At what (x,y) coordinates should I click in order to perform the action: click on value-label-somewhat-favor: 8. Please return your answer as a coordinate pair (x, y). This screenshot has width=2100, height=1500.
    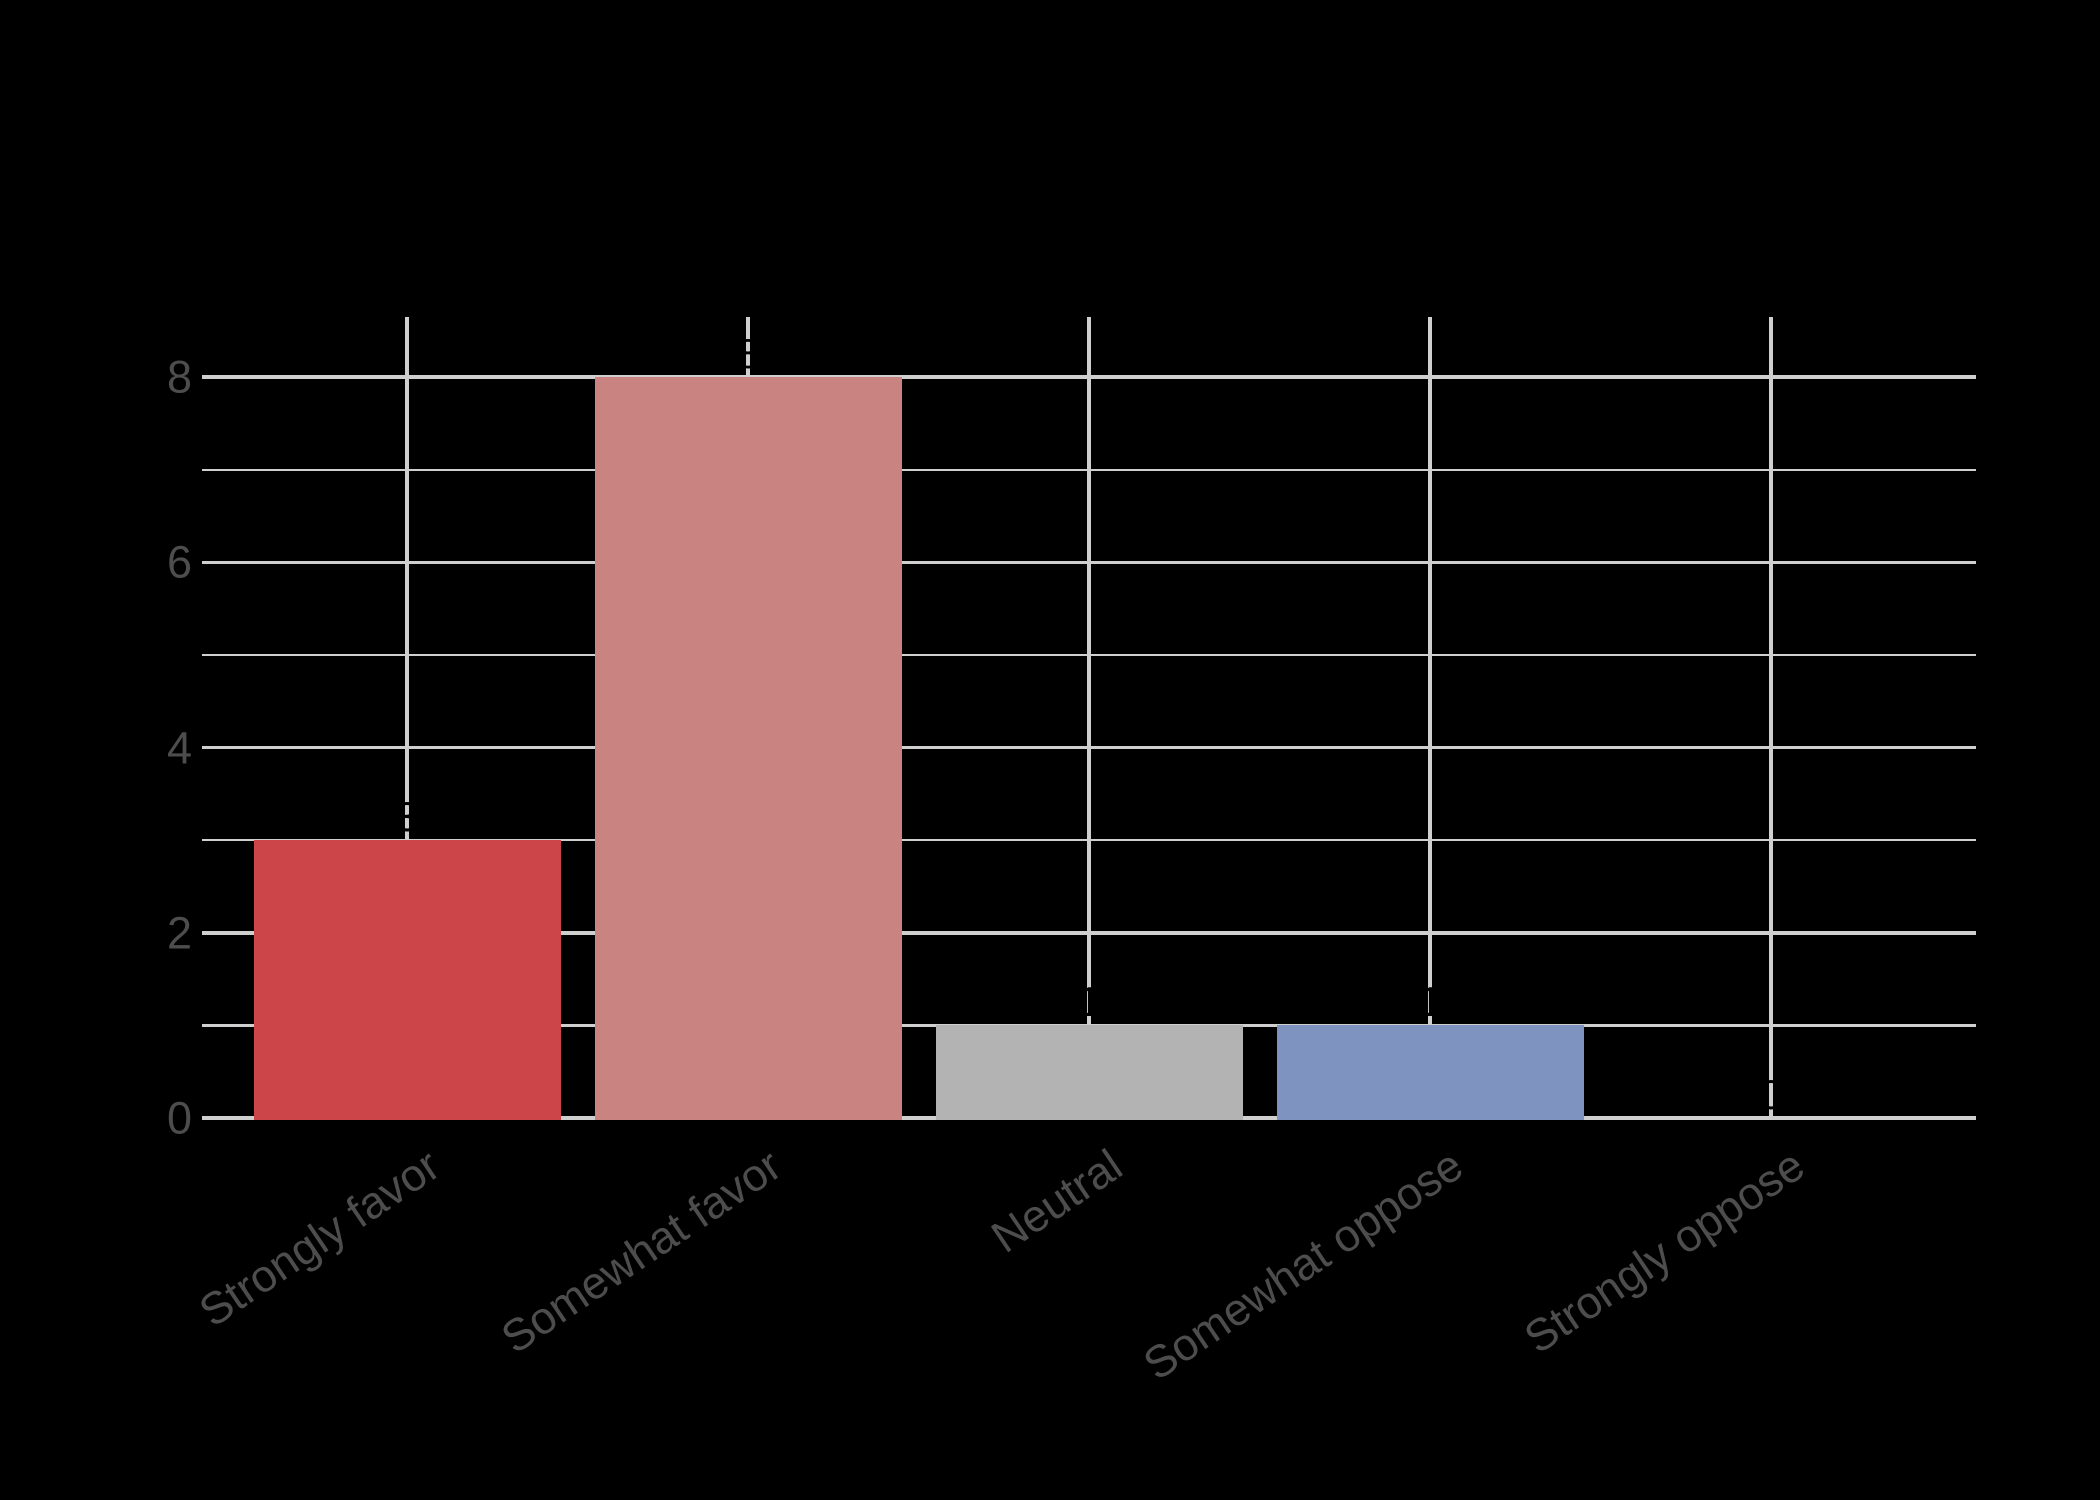
    Looking at the image, I should click on (748, 354).